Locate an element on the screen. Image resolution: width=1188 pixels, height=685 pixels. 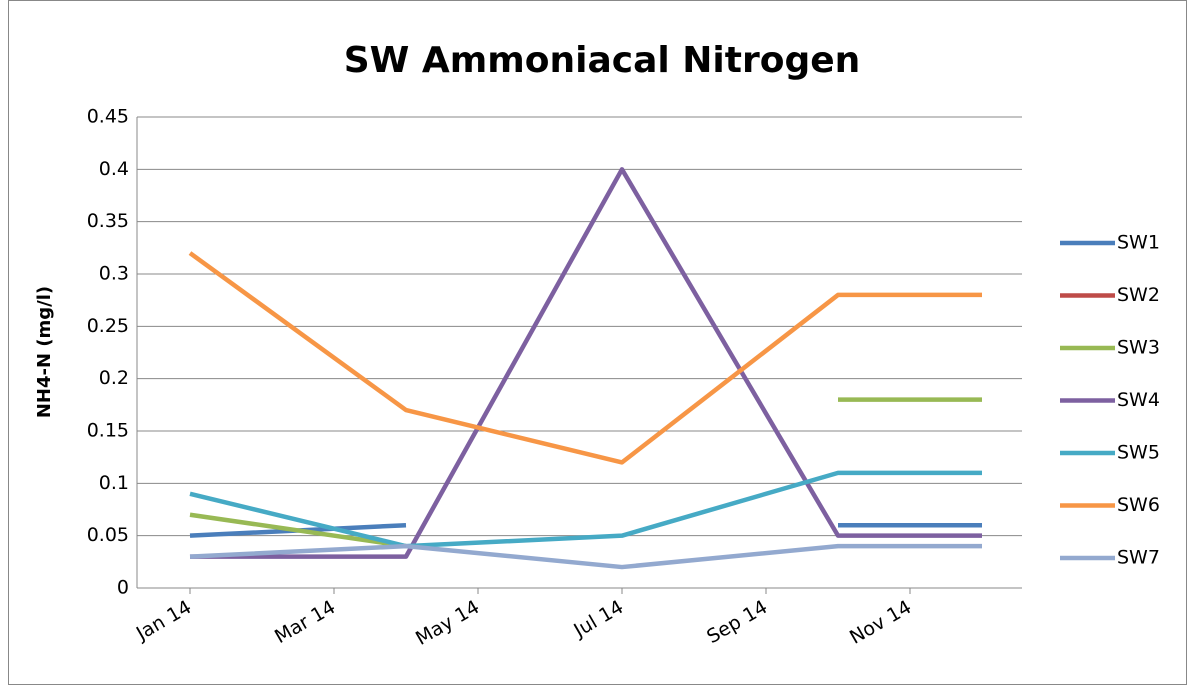
y-tick-label: 0.1 is located at coordinates (114, 483).